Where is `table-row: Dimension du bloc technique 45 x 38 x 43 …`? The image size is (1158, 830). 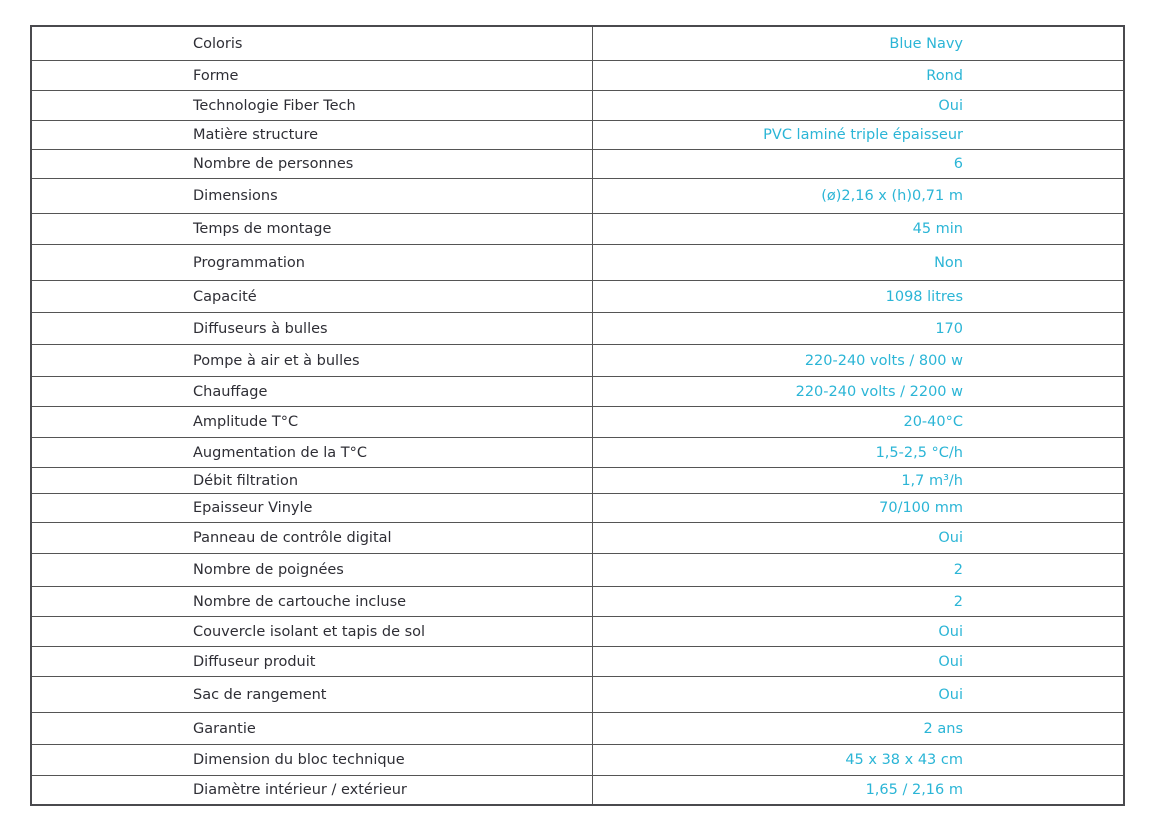
table-row: Dimension du bloc technique 45 x 38 x 43 … is located at coordinates (577, 759).